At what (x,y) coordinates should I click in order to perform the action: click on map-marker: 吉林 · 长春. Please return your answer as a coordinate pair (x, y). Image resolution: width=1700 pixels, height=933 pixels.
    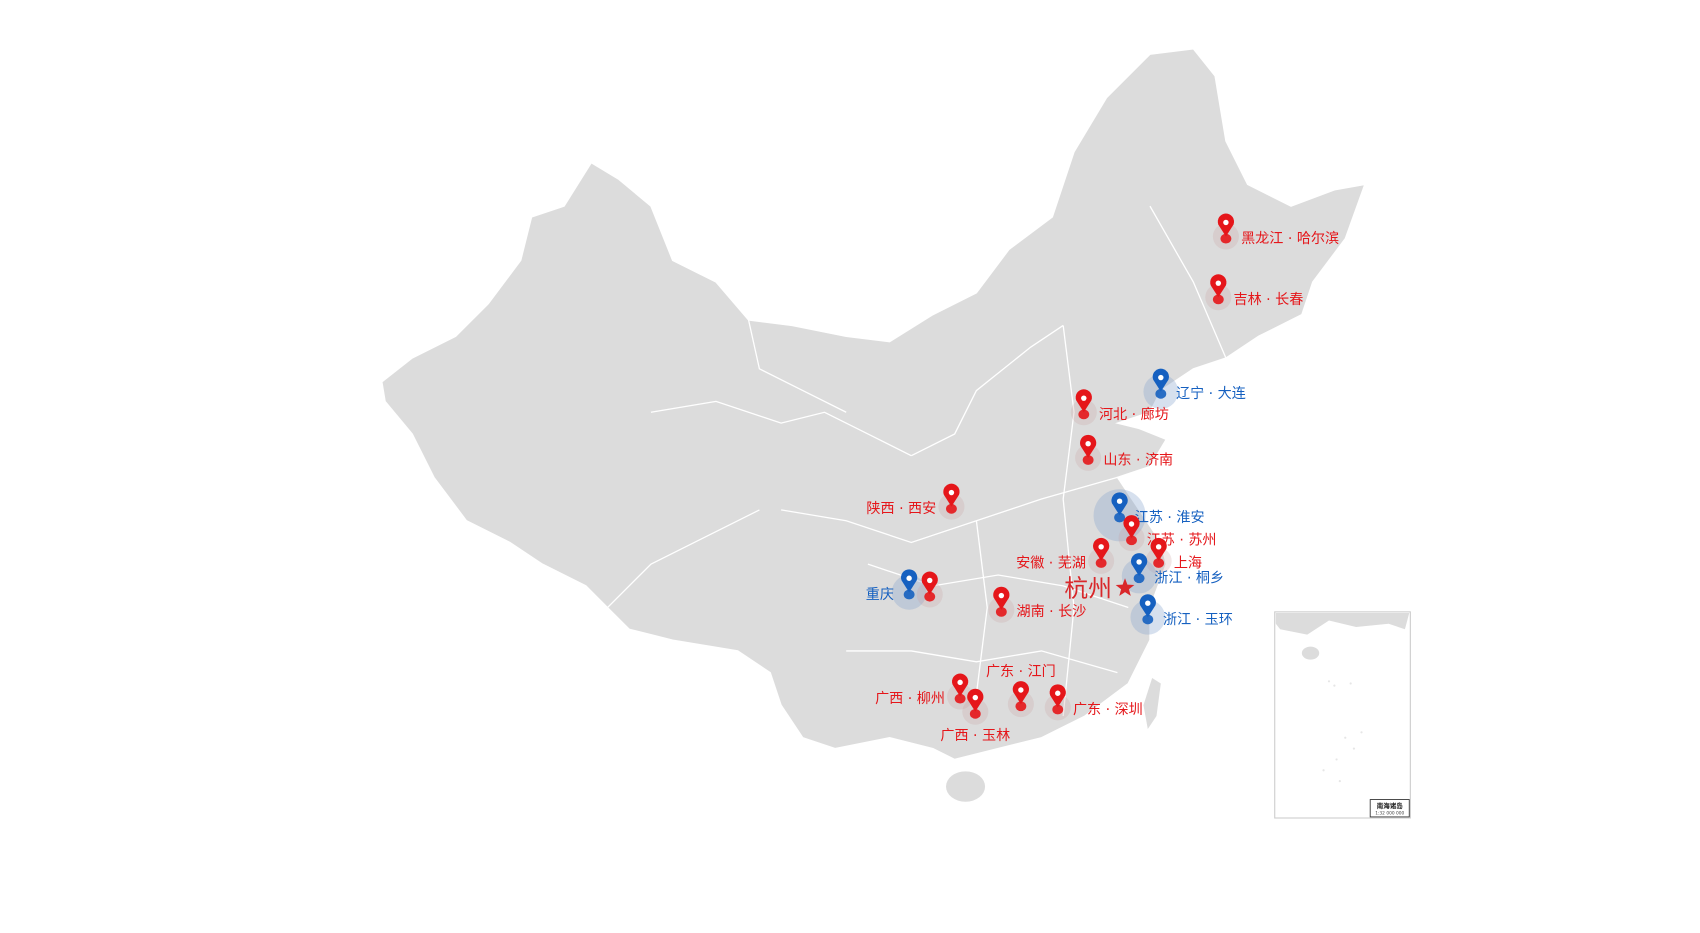
    Looking at the image, I should click on (1254, 292).